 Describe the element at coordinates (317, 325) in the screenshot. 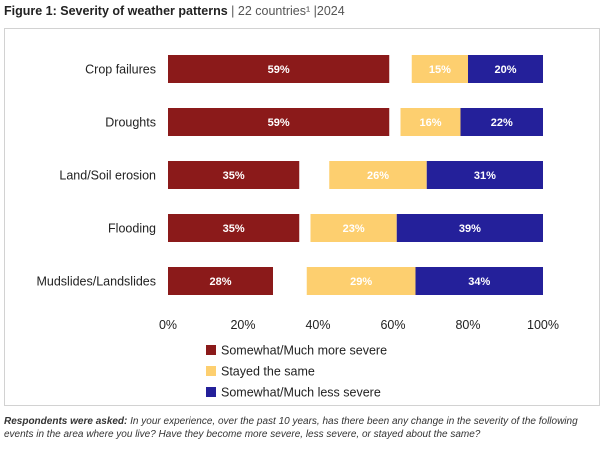

I see `x-tick-label: 40%` at that location.